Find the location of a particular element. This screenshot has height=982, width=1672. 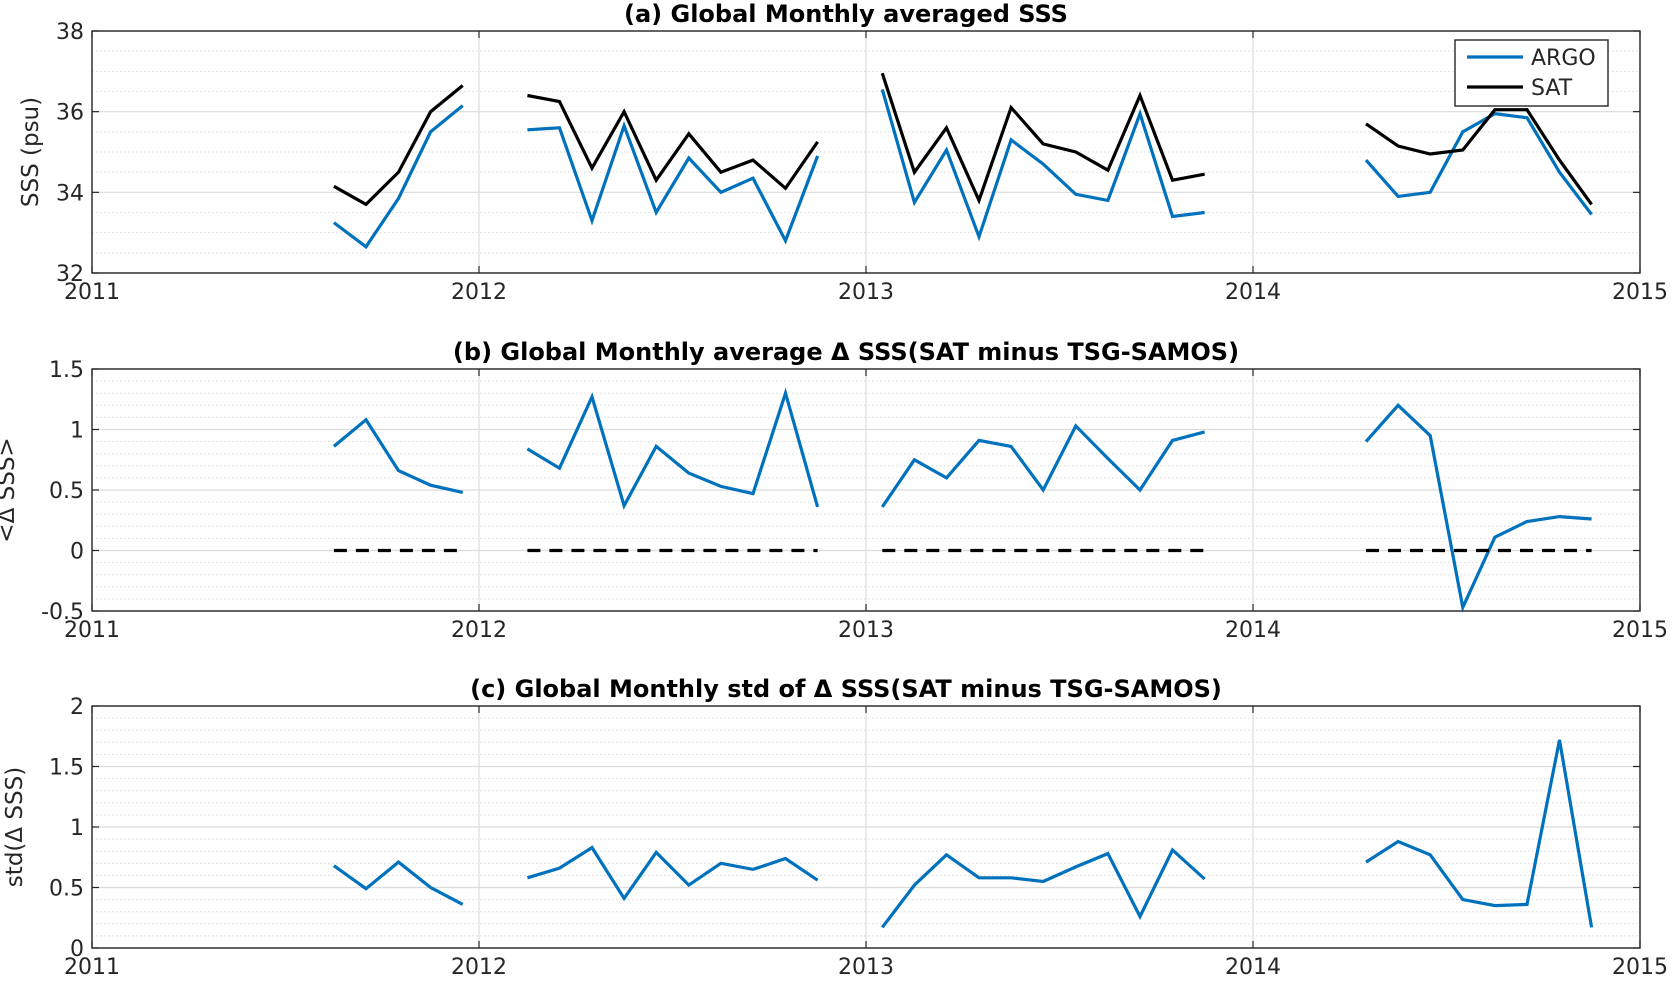

y-axis-label: SSS (psu) is located at coordinates (31, 152).